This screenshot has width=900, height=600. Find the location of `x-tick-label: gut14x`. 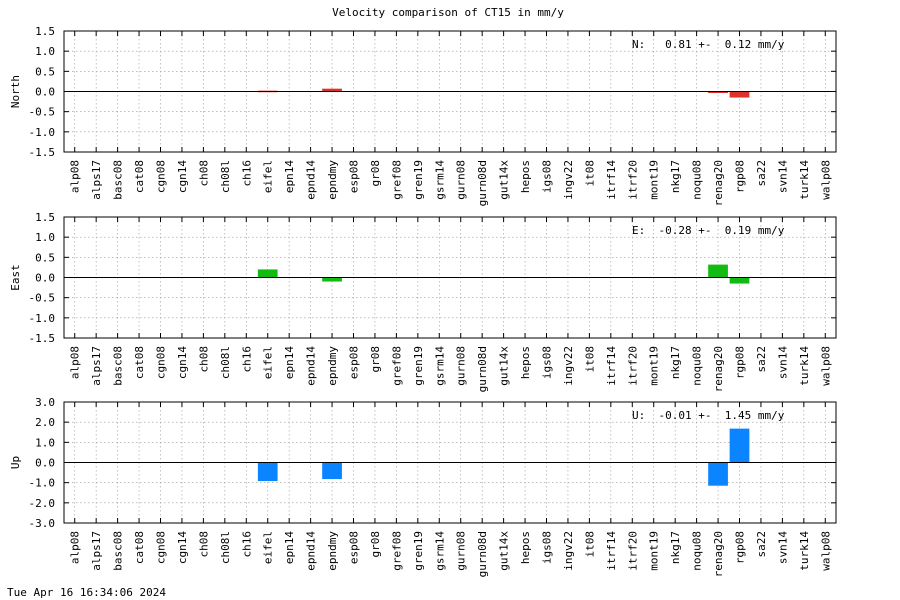

x-tick-label: gut14x is located at coordinates (504, 366).